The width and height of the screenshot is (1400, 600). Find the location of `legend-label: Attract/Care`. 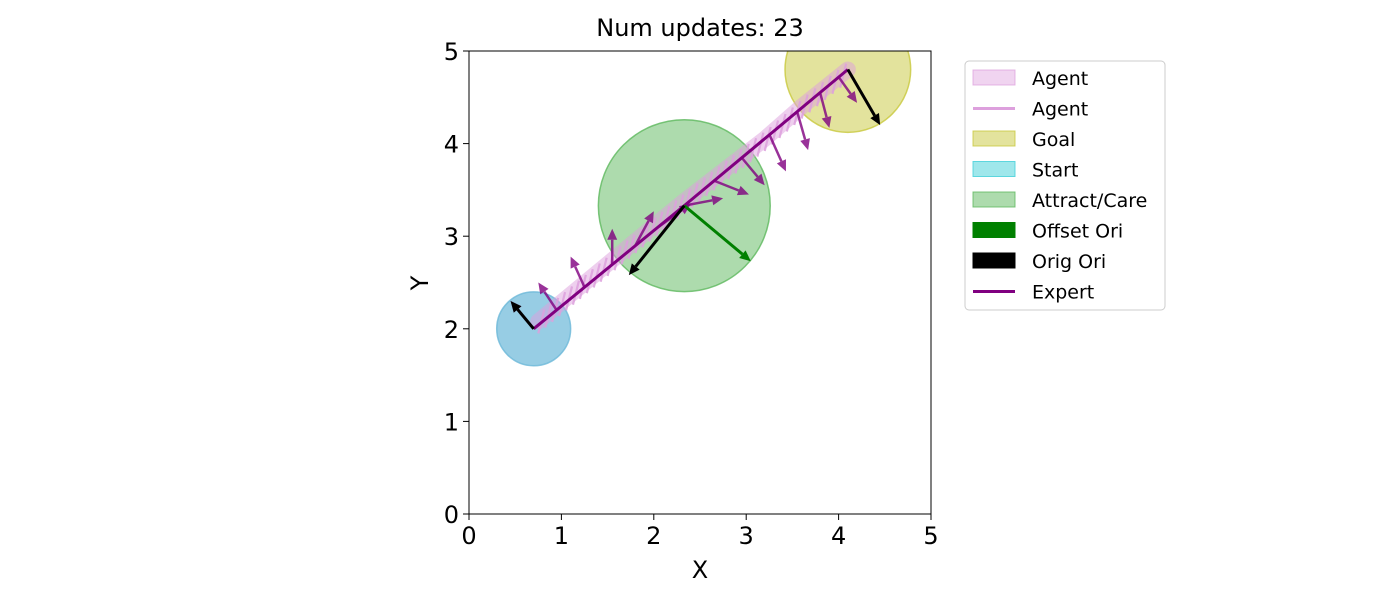

legend-label: Attract/Care is located at coordinates (1089, 201).